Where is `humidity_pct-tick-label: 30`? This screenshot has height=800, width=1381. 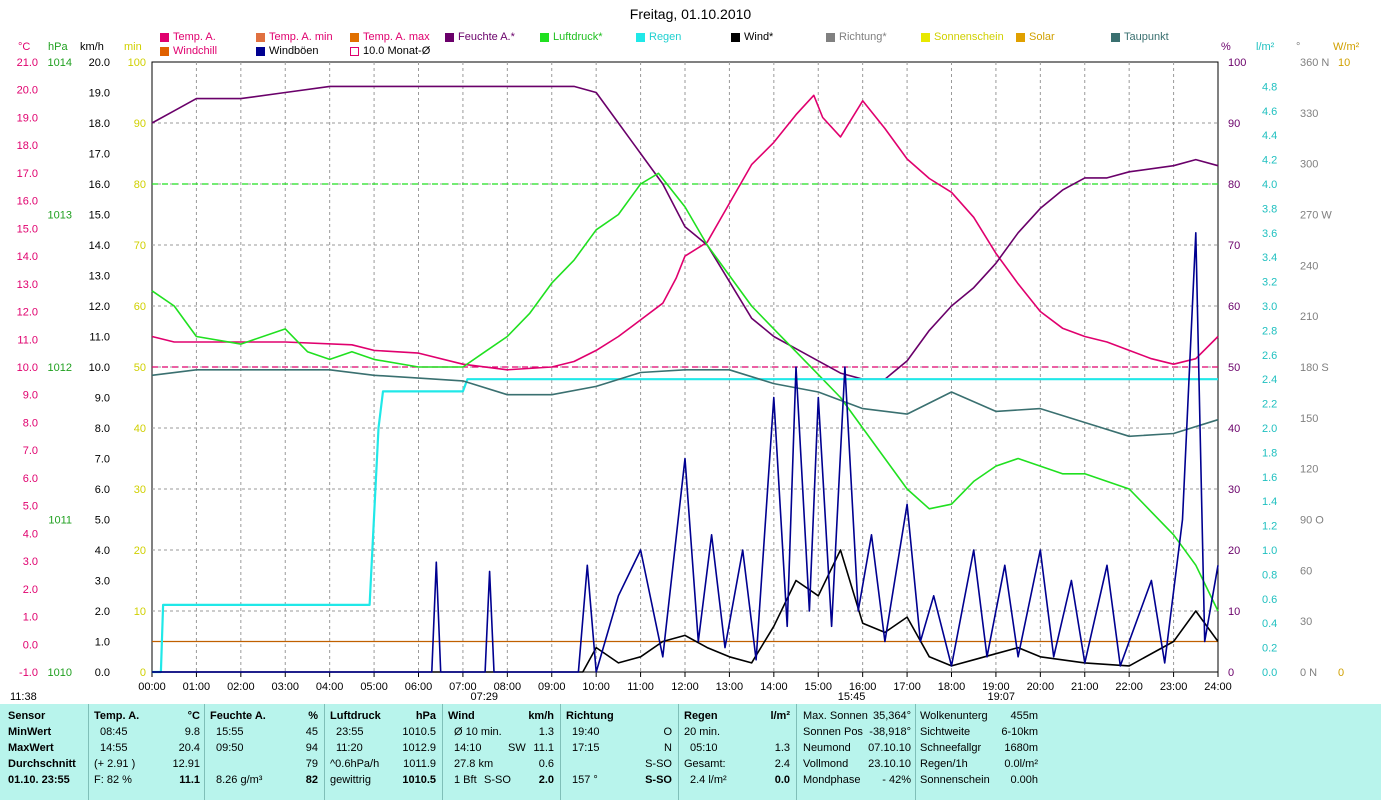
humidity_pct-tick-label: 30 is located at coordinates (1234, 490).